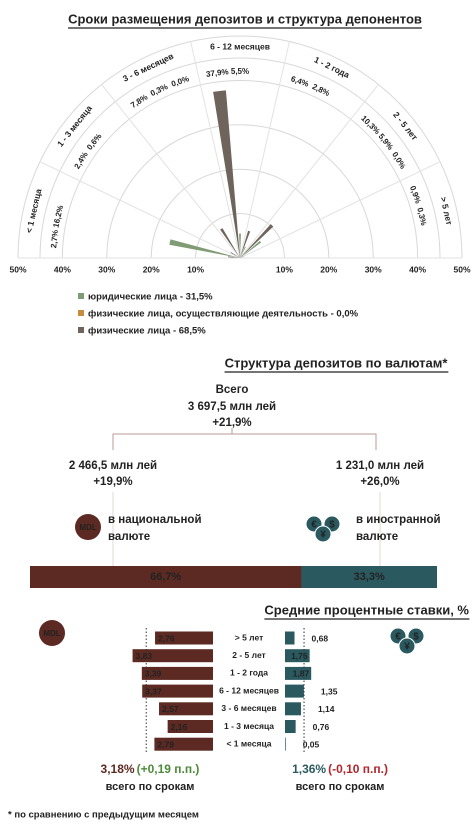 The image size is (475, 826). I want to click on share-label: 33,3%, so click(369, 577).